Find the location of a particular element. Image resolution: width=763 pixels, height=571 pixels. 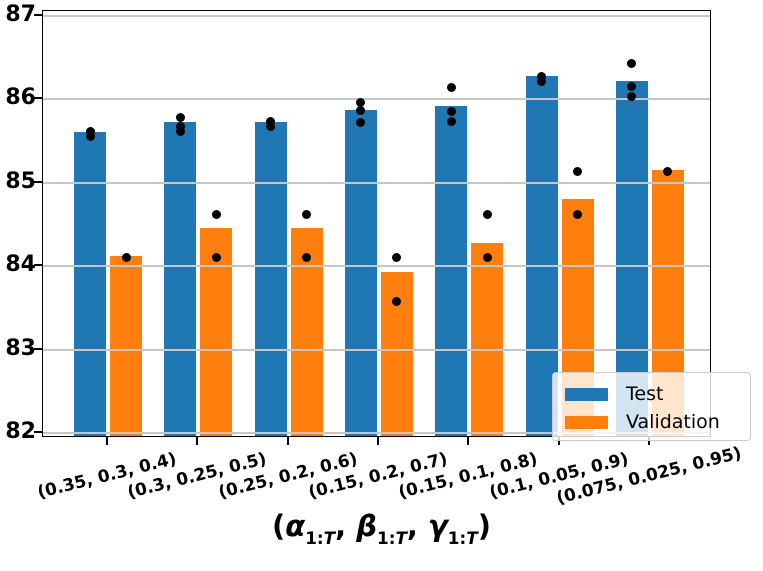

x-axis-label-text: α is located at coordinates (295, 526).